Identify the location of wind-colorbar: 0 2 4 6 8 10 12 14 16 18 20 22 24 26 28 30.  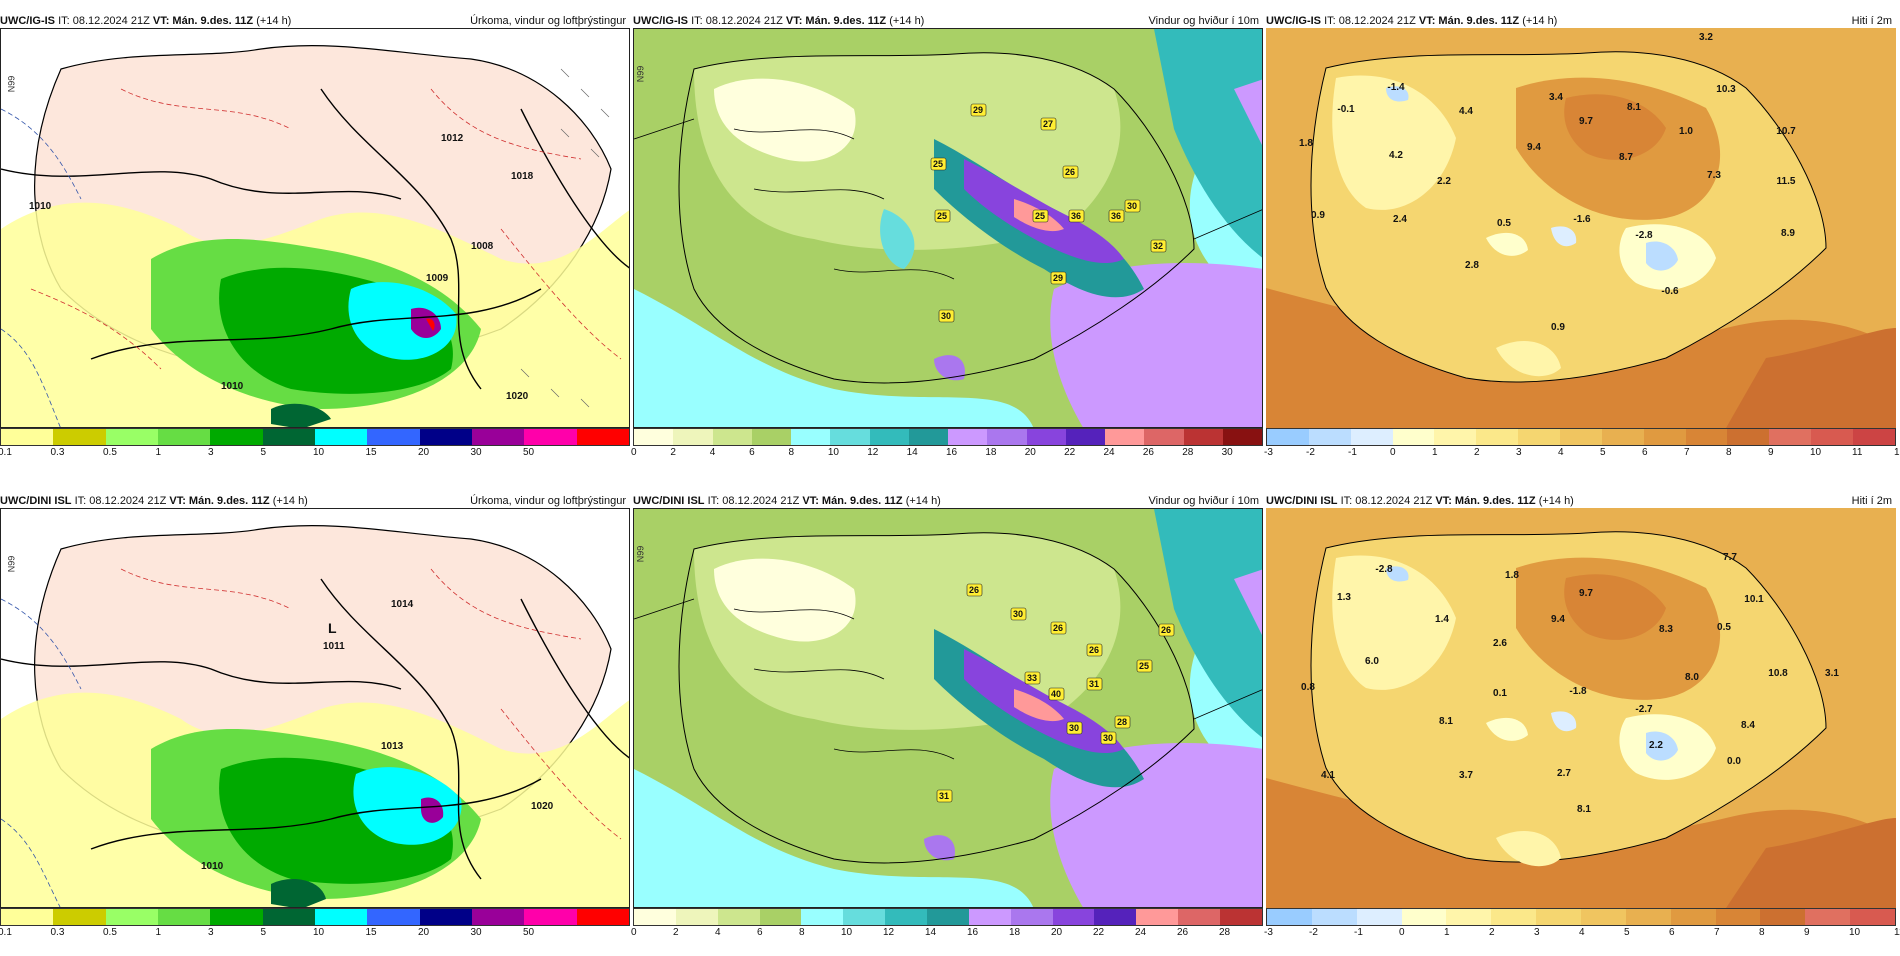
(947, 446).